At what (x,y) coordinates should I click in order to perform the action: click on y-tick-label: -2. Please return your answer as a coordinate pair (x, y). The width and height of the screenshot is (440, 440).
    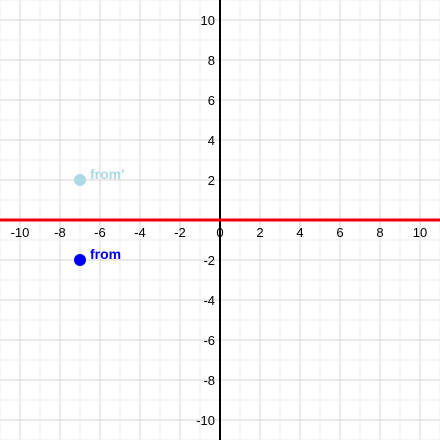
    Looking at the image, I should click on (209, 260).